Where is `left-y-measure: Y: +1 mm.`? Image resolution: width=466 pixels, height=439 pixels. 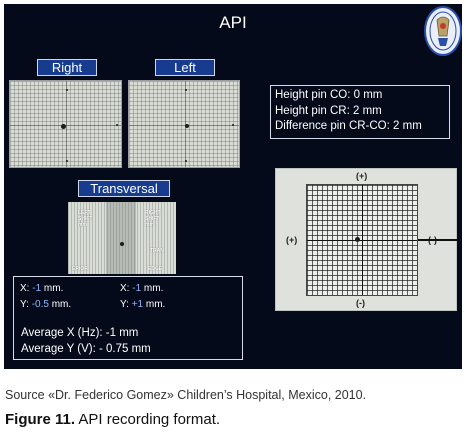 left-y-measure: Y: +1 mm. is located at coordinates (143, 304).